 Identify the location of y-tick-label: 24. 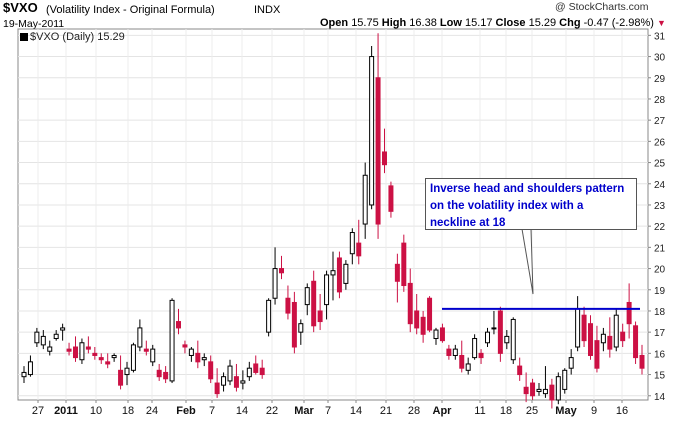
(660, 185).